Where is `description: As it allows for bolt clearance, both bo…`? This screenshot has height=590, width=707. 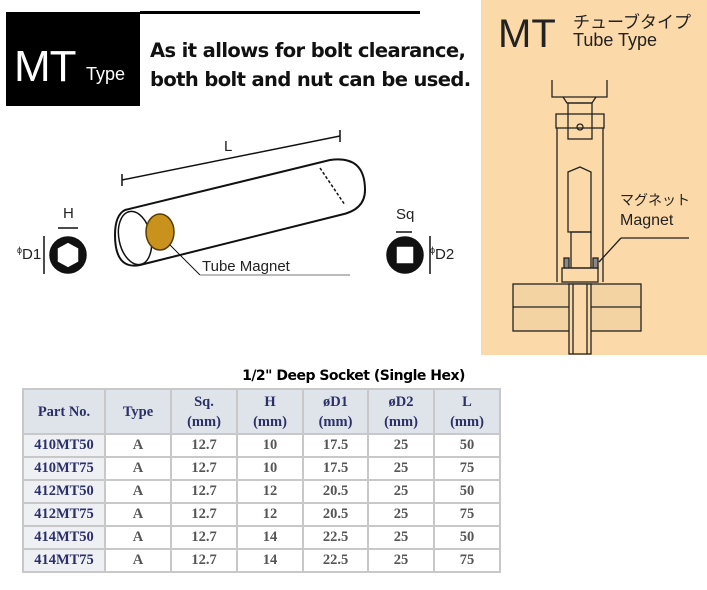 description: As it allows for bolt clearance, both bo… is located at coordinates (310, 65).